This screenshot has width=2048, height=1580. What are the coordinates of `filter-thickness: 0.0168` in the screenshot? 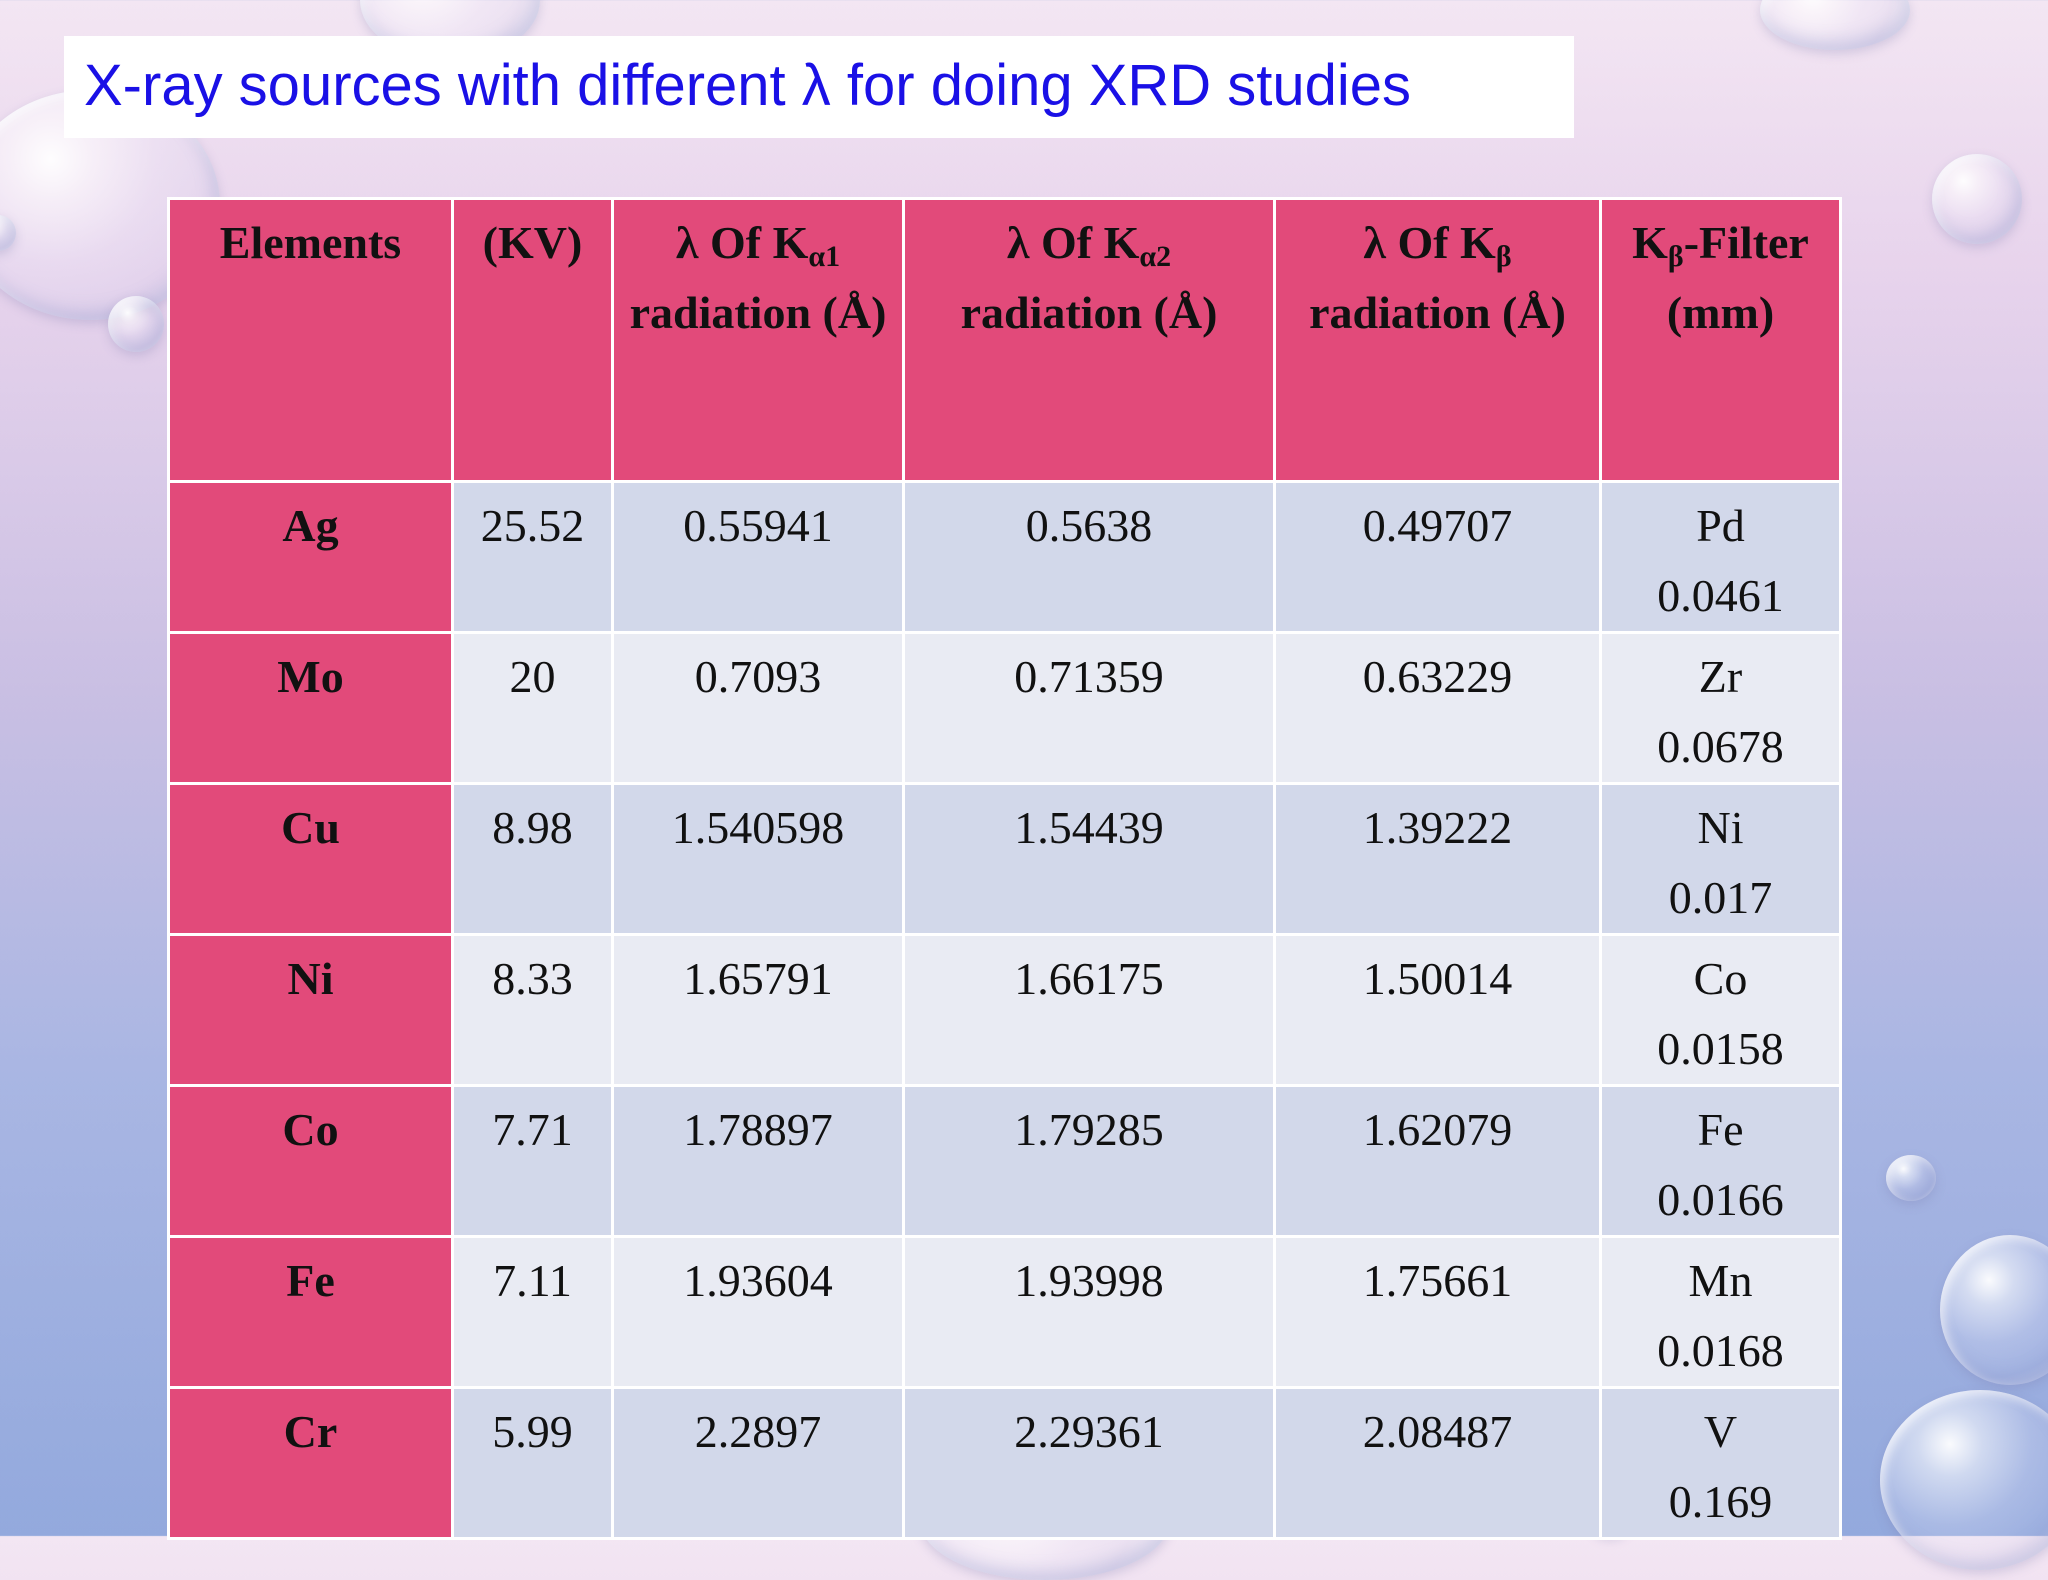 It's located at (1720, 1350).